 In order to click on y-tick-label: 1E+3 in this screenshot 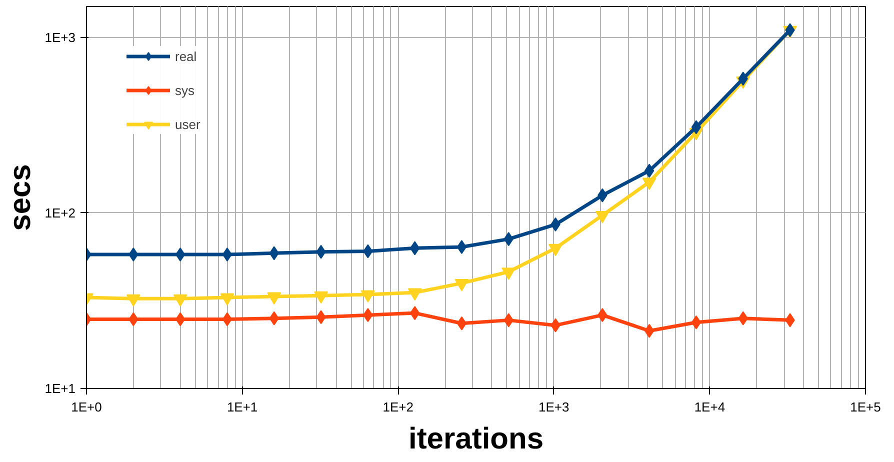, I will do `click(60, 37)`.